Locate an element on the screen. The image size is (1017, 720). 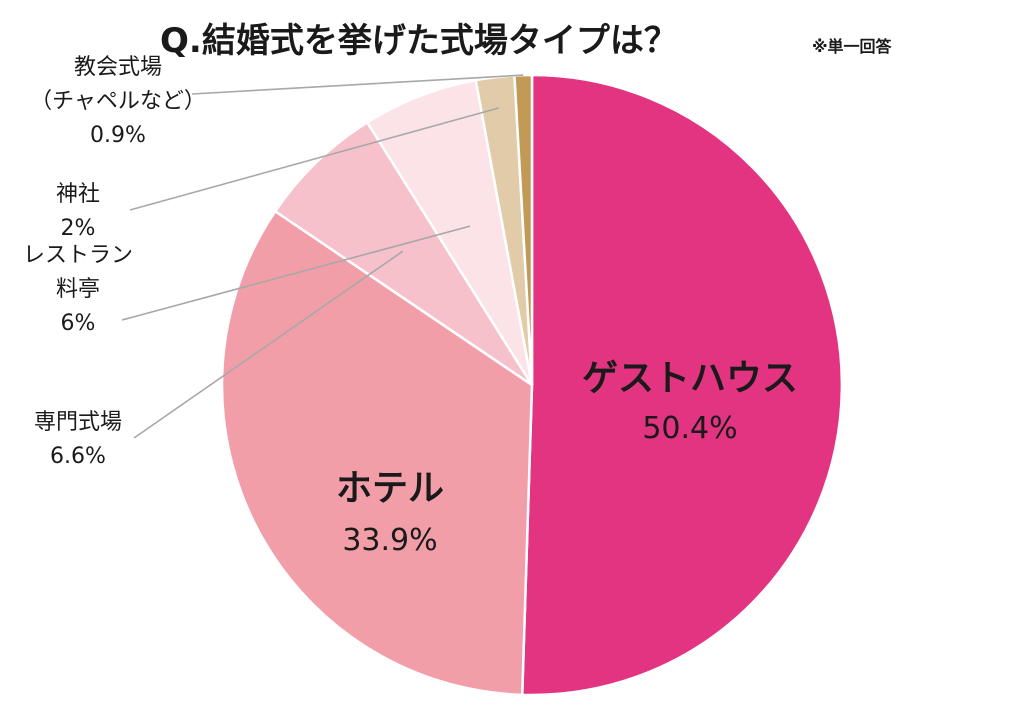
chart-note: ※単一回答 is located at coordinates (852, 46).